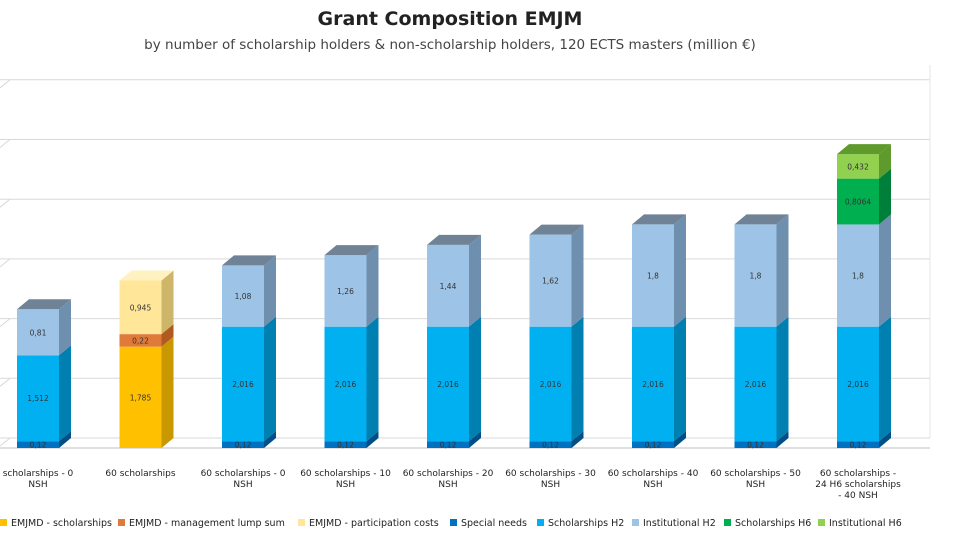  What do you see at coordinates (140, 474) in the screenshot?
I see `x-tick-label: 60 scholarships` at bounding box center [140, 474].